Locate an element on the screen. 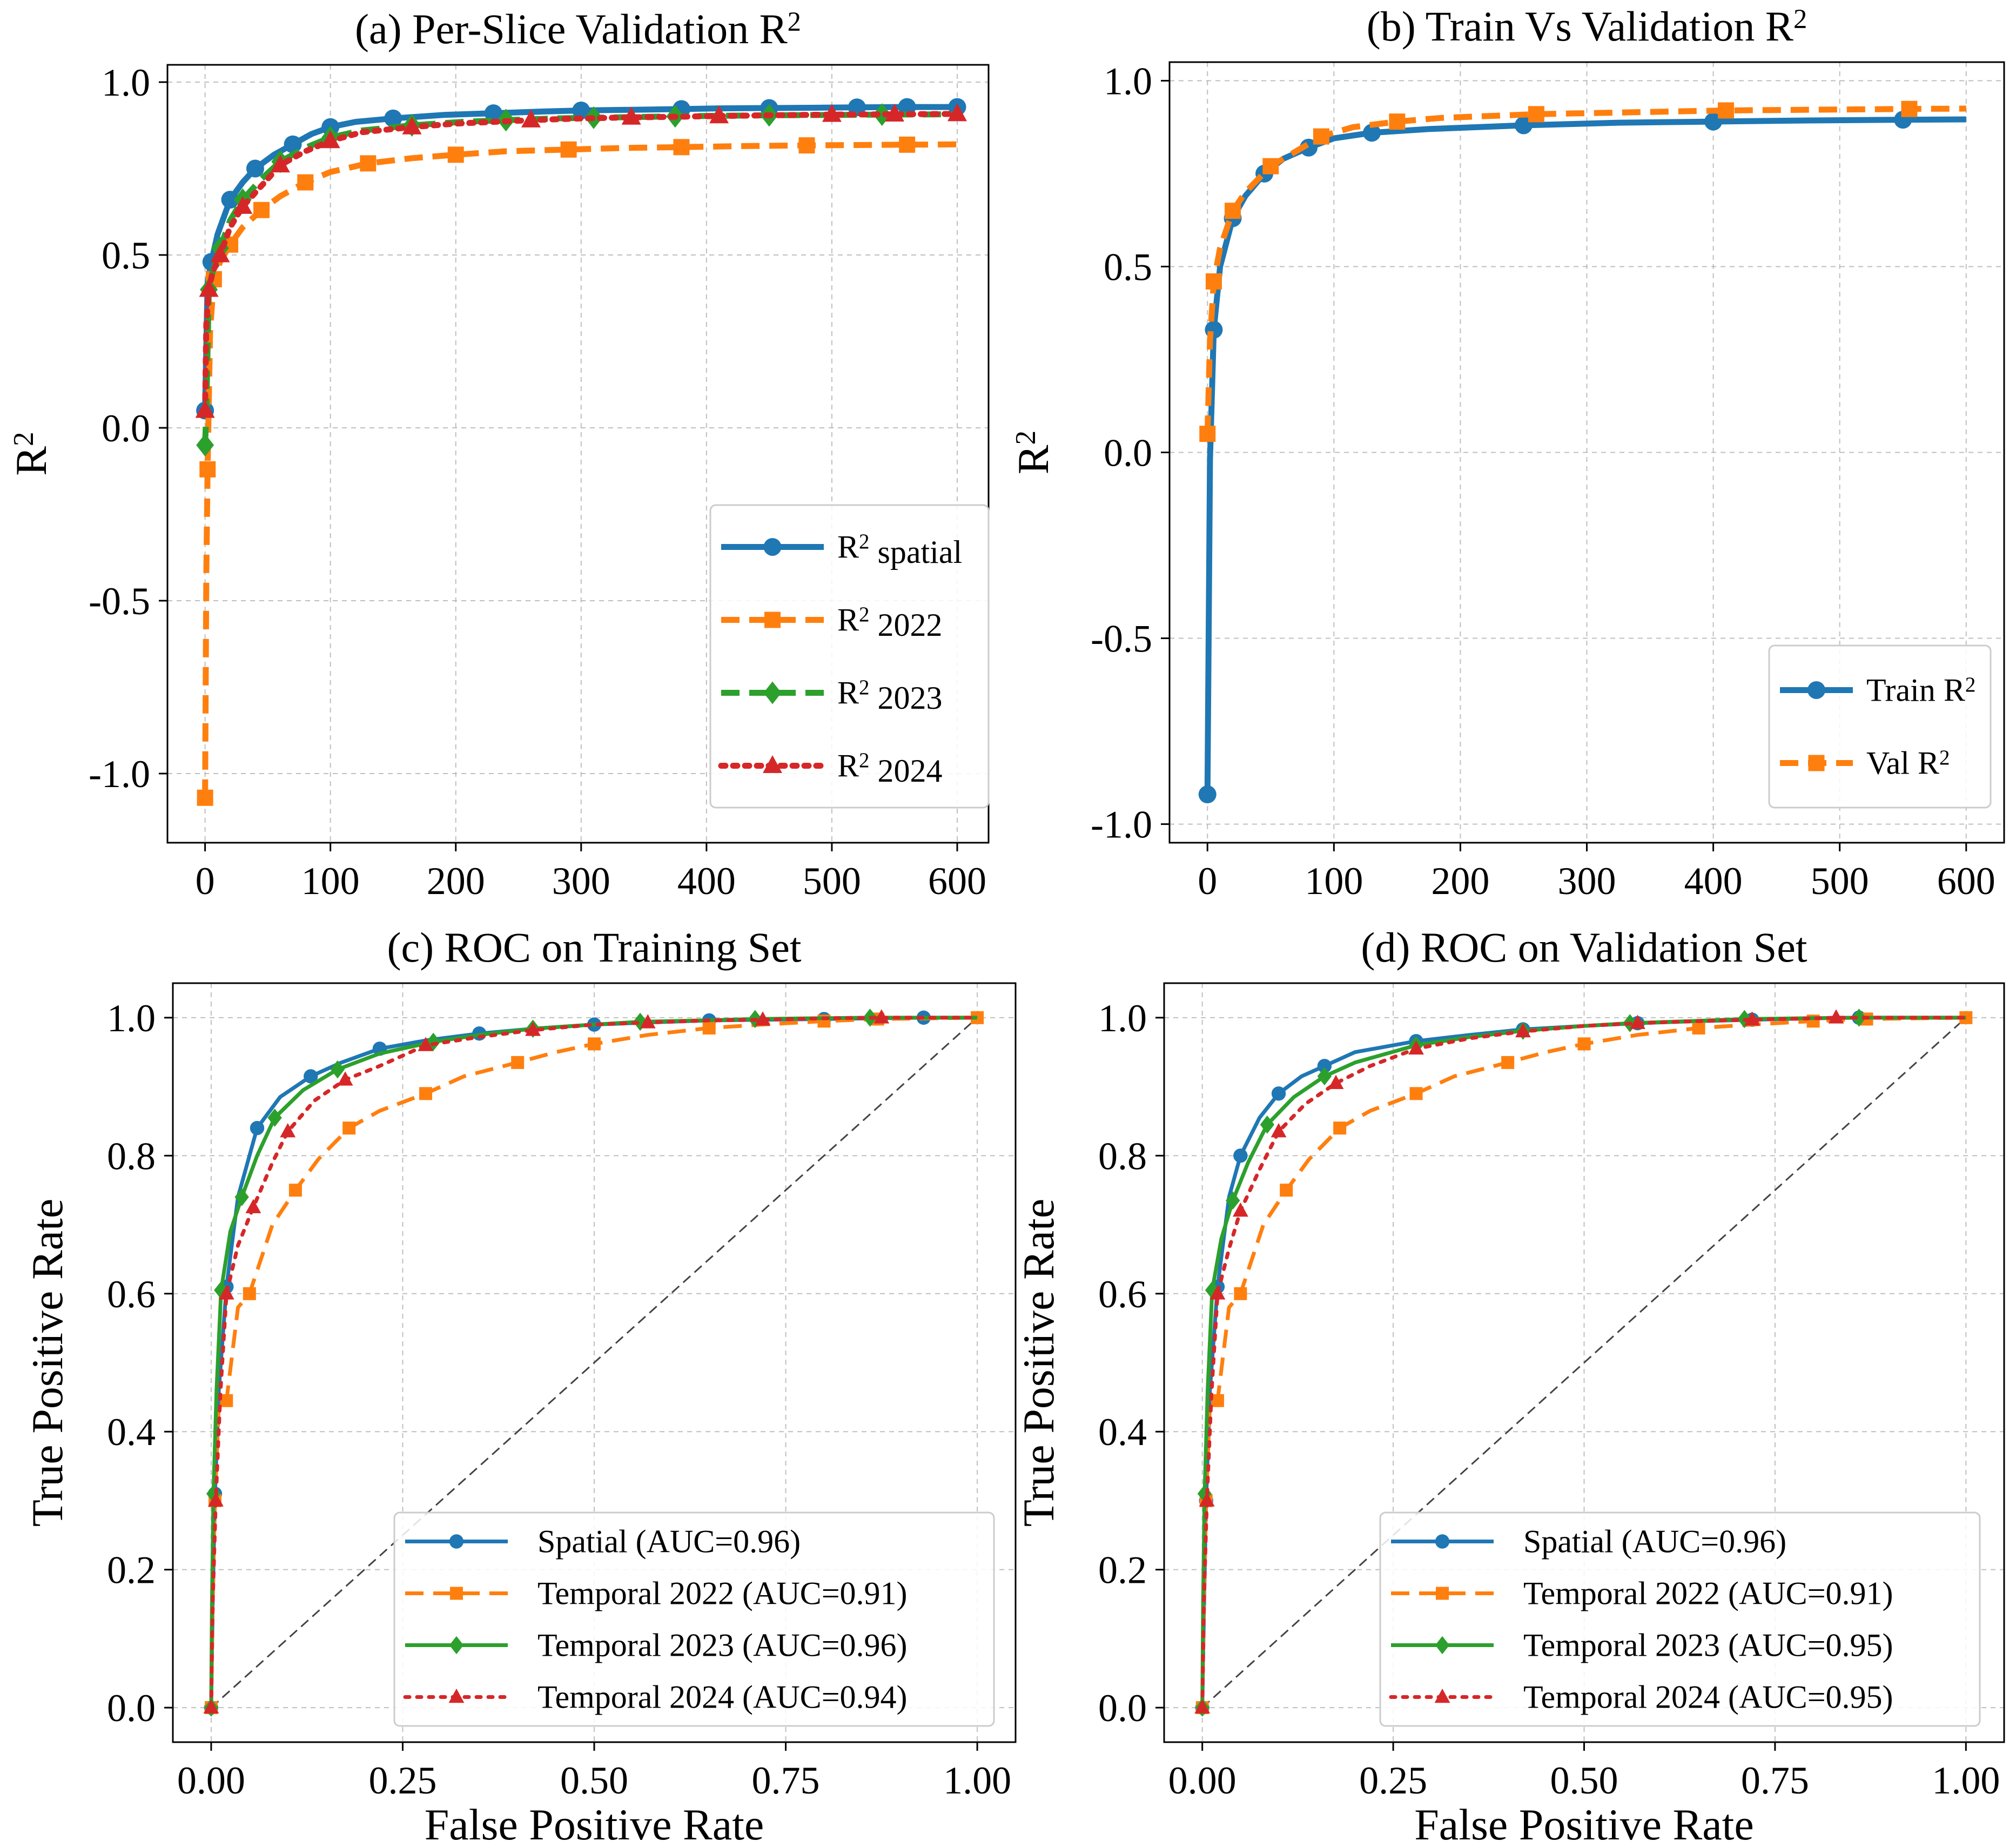  legend-label: Temporal 2024 (AUC=0.94) is located at coordinates (722, 1697).